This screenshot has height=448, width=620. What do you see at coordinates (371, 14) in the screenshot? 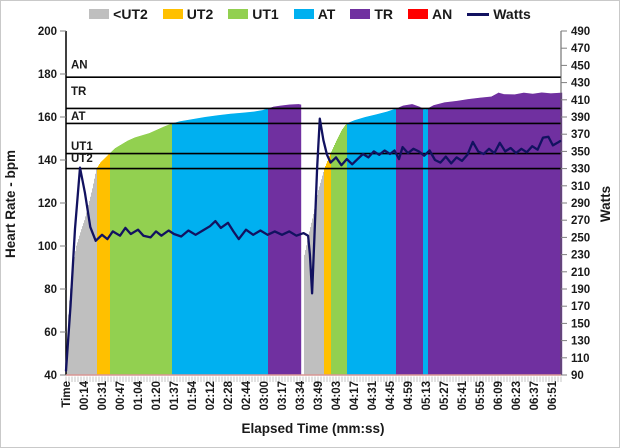
I see `legend-item-tr: TR` at bounding box center [371, 14].